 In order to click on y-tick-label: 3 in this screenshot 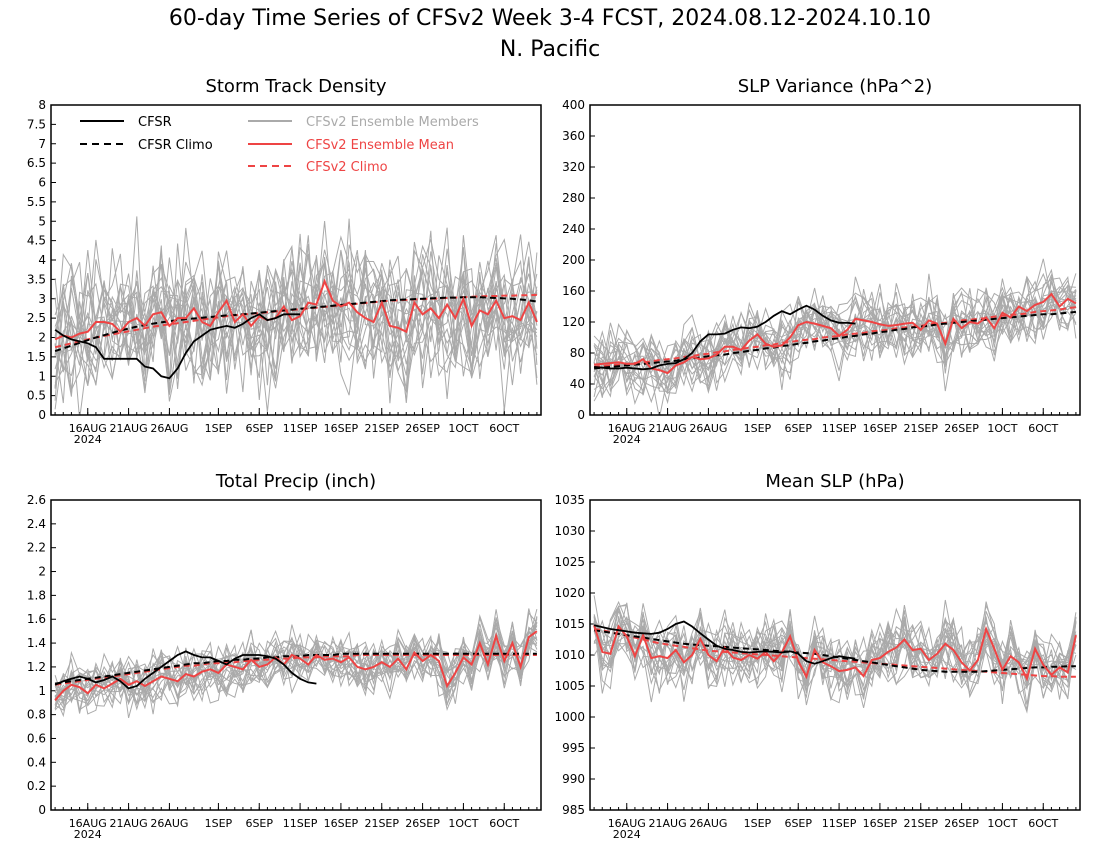, I will do `click(42, 299)`.